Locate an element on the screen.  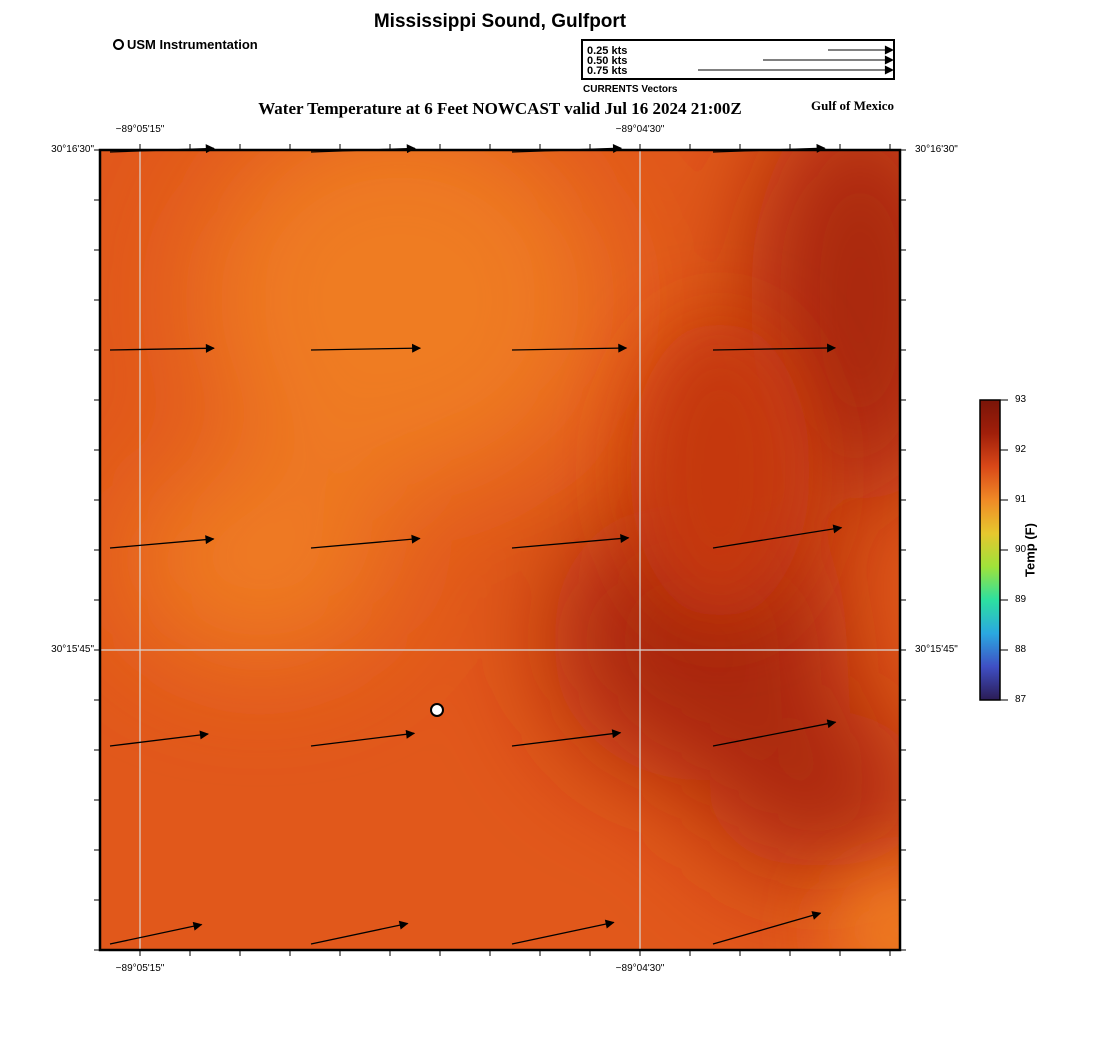
colorbar-tick-label: 93 is located at coordinates (1021, 399).